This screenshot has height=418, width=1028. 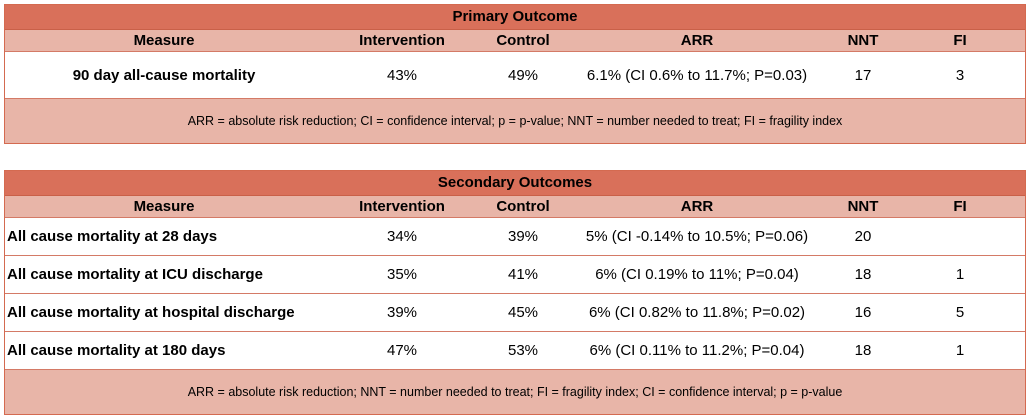 I want to click on measure-cell: All cause mortality at 28 days, so click(x=112, y=236).